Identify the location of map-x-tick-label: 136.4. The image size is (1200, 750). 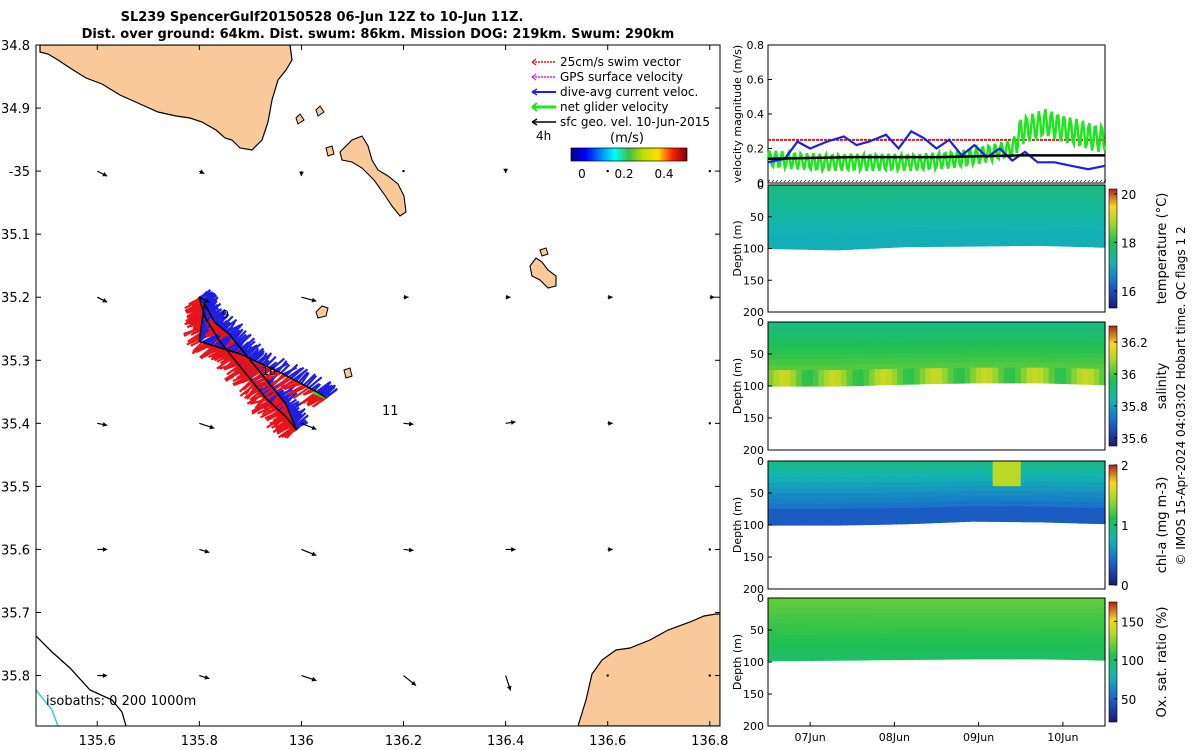
(505, 741).